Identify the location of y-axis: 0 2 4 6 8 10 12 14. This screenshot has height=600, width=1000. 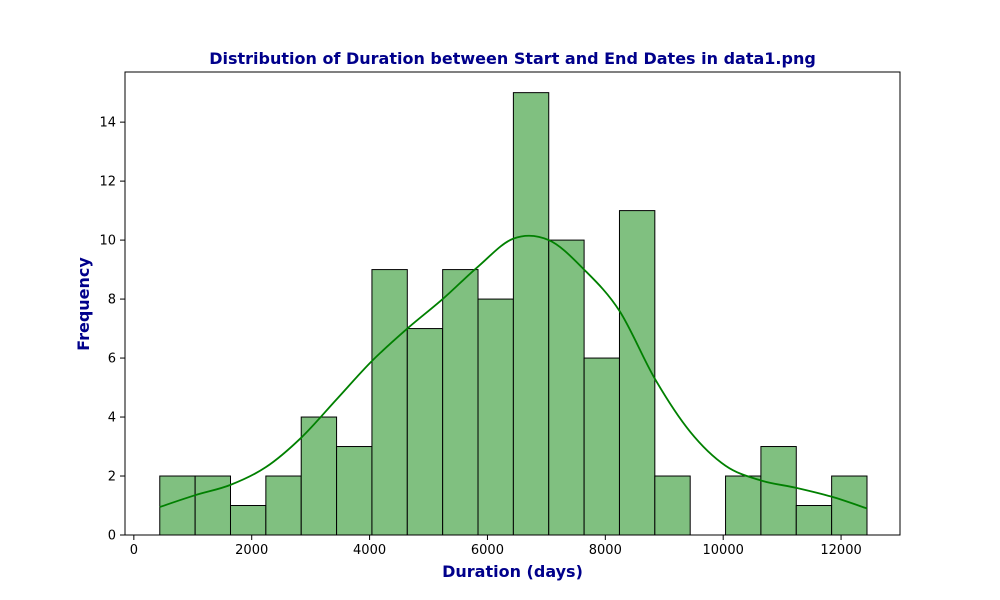
(112, 330).